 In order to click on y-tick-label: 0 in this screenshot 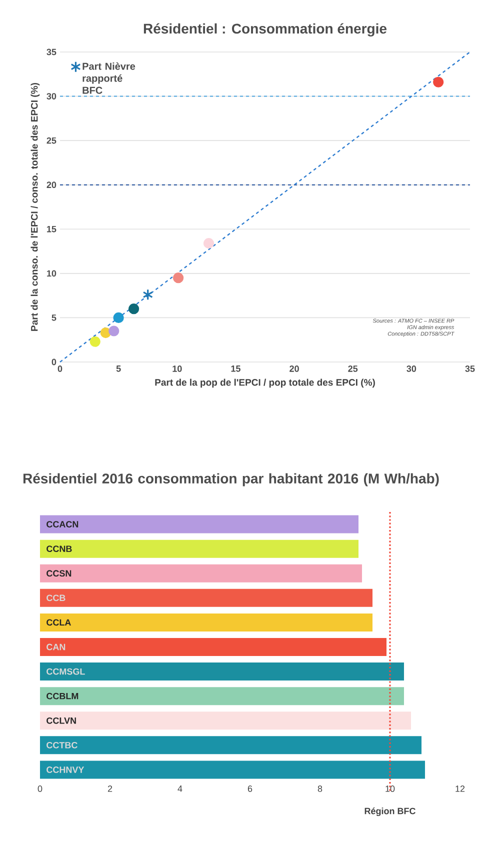, I will do `click(54, 362)`.